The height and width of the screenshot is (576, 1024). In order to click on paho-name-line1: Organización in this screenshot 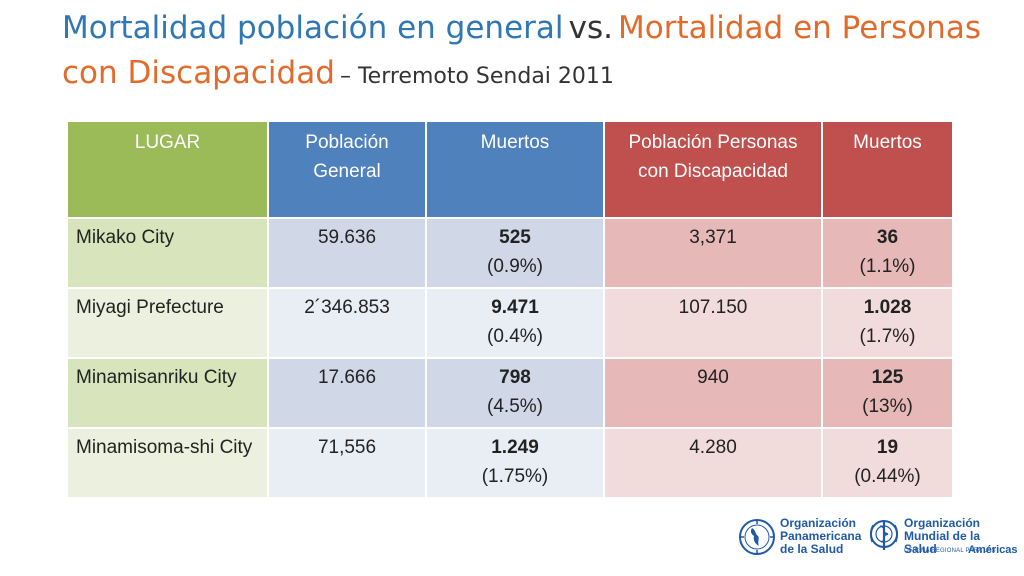, I will do `click(818, 523)`.